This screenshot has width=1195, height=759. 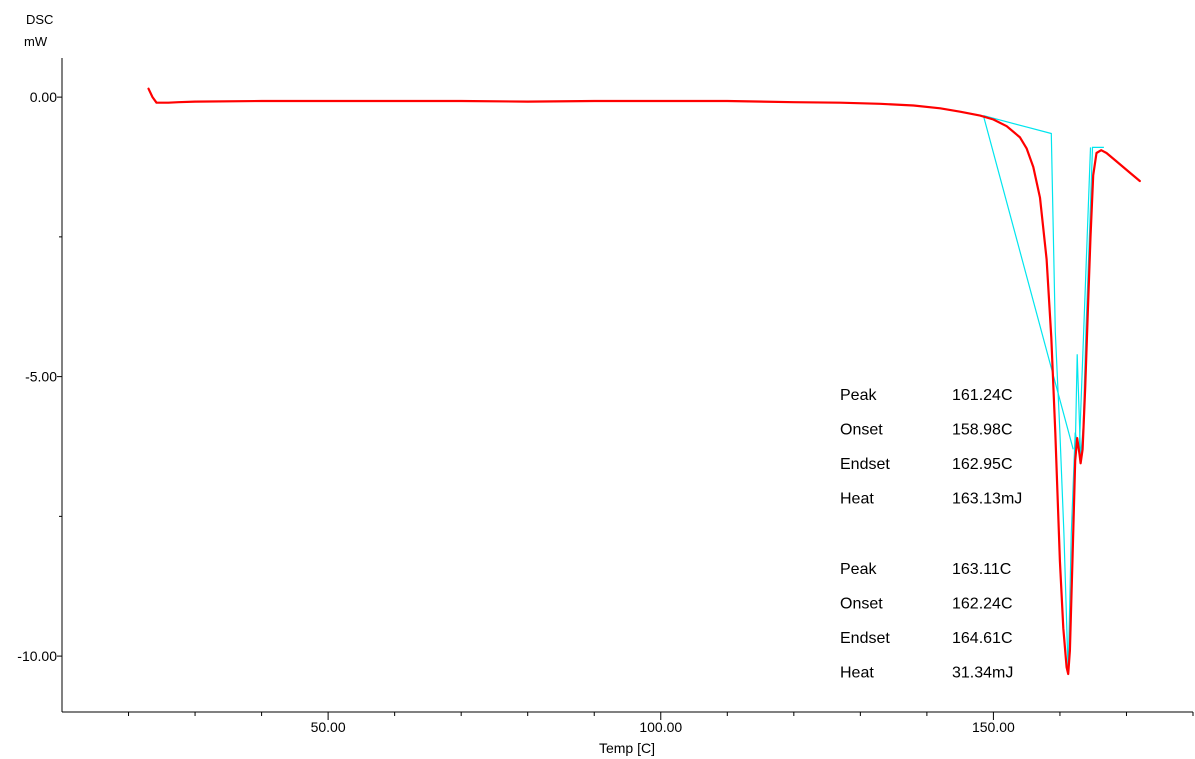 What do you see at coordinates (982, 604) in the screenshot?
I see `annotation-value: 162.24C` at bounding box center [982, 604].